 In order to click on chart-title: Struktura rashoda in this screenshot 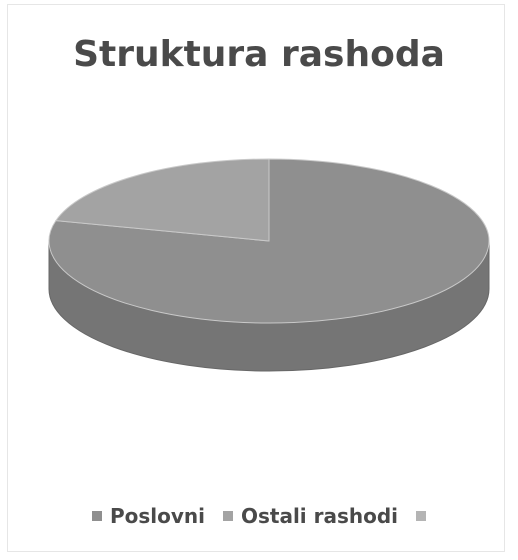, I will do `click(259, 54)`.